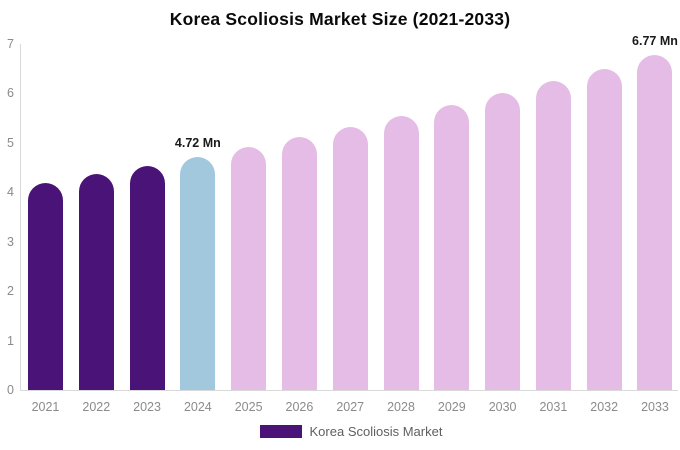 The image size is (680, 450). What do you see at coordinates (248, 407) in the screenshot?
I see `x-label-2025: 2025` at bounding box center [248, 407].